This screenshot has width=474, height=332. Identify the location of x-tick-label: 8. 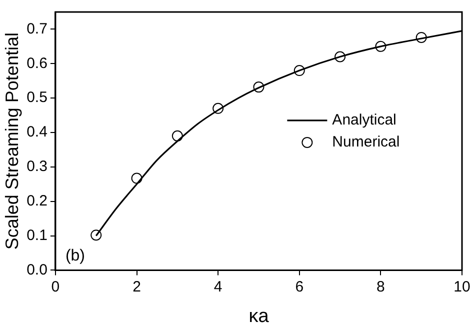
(380, 287).